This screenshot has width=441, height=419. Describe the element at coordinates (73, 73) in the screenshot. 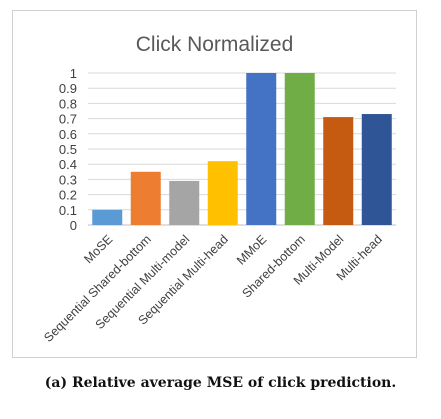

I see `y-tick-label: 1` at that location.